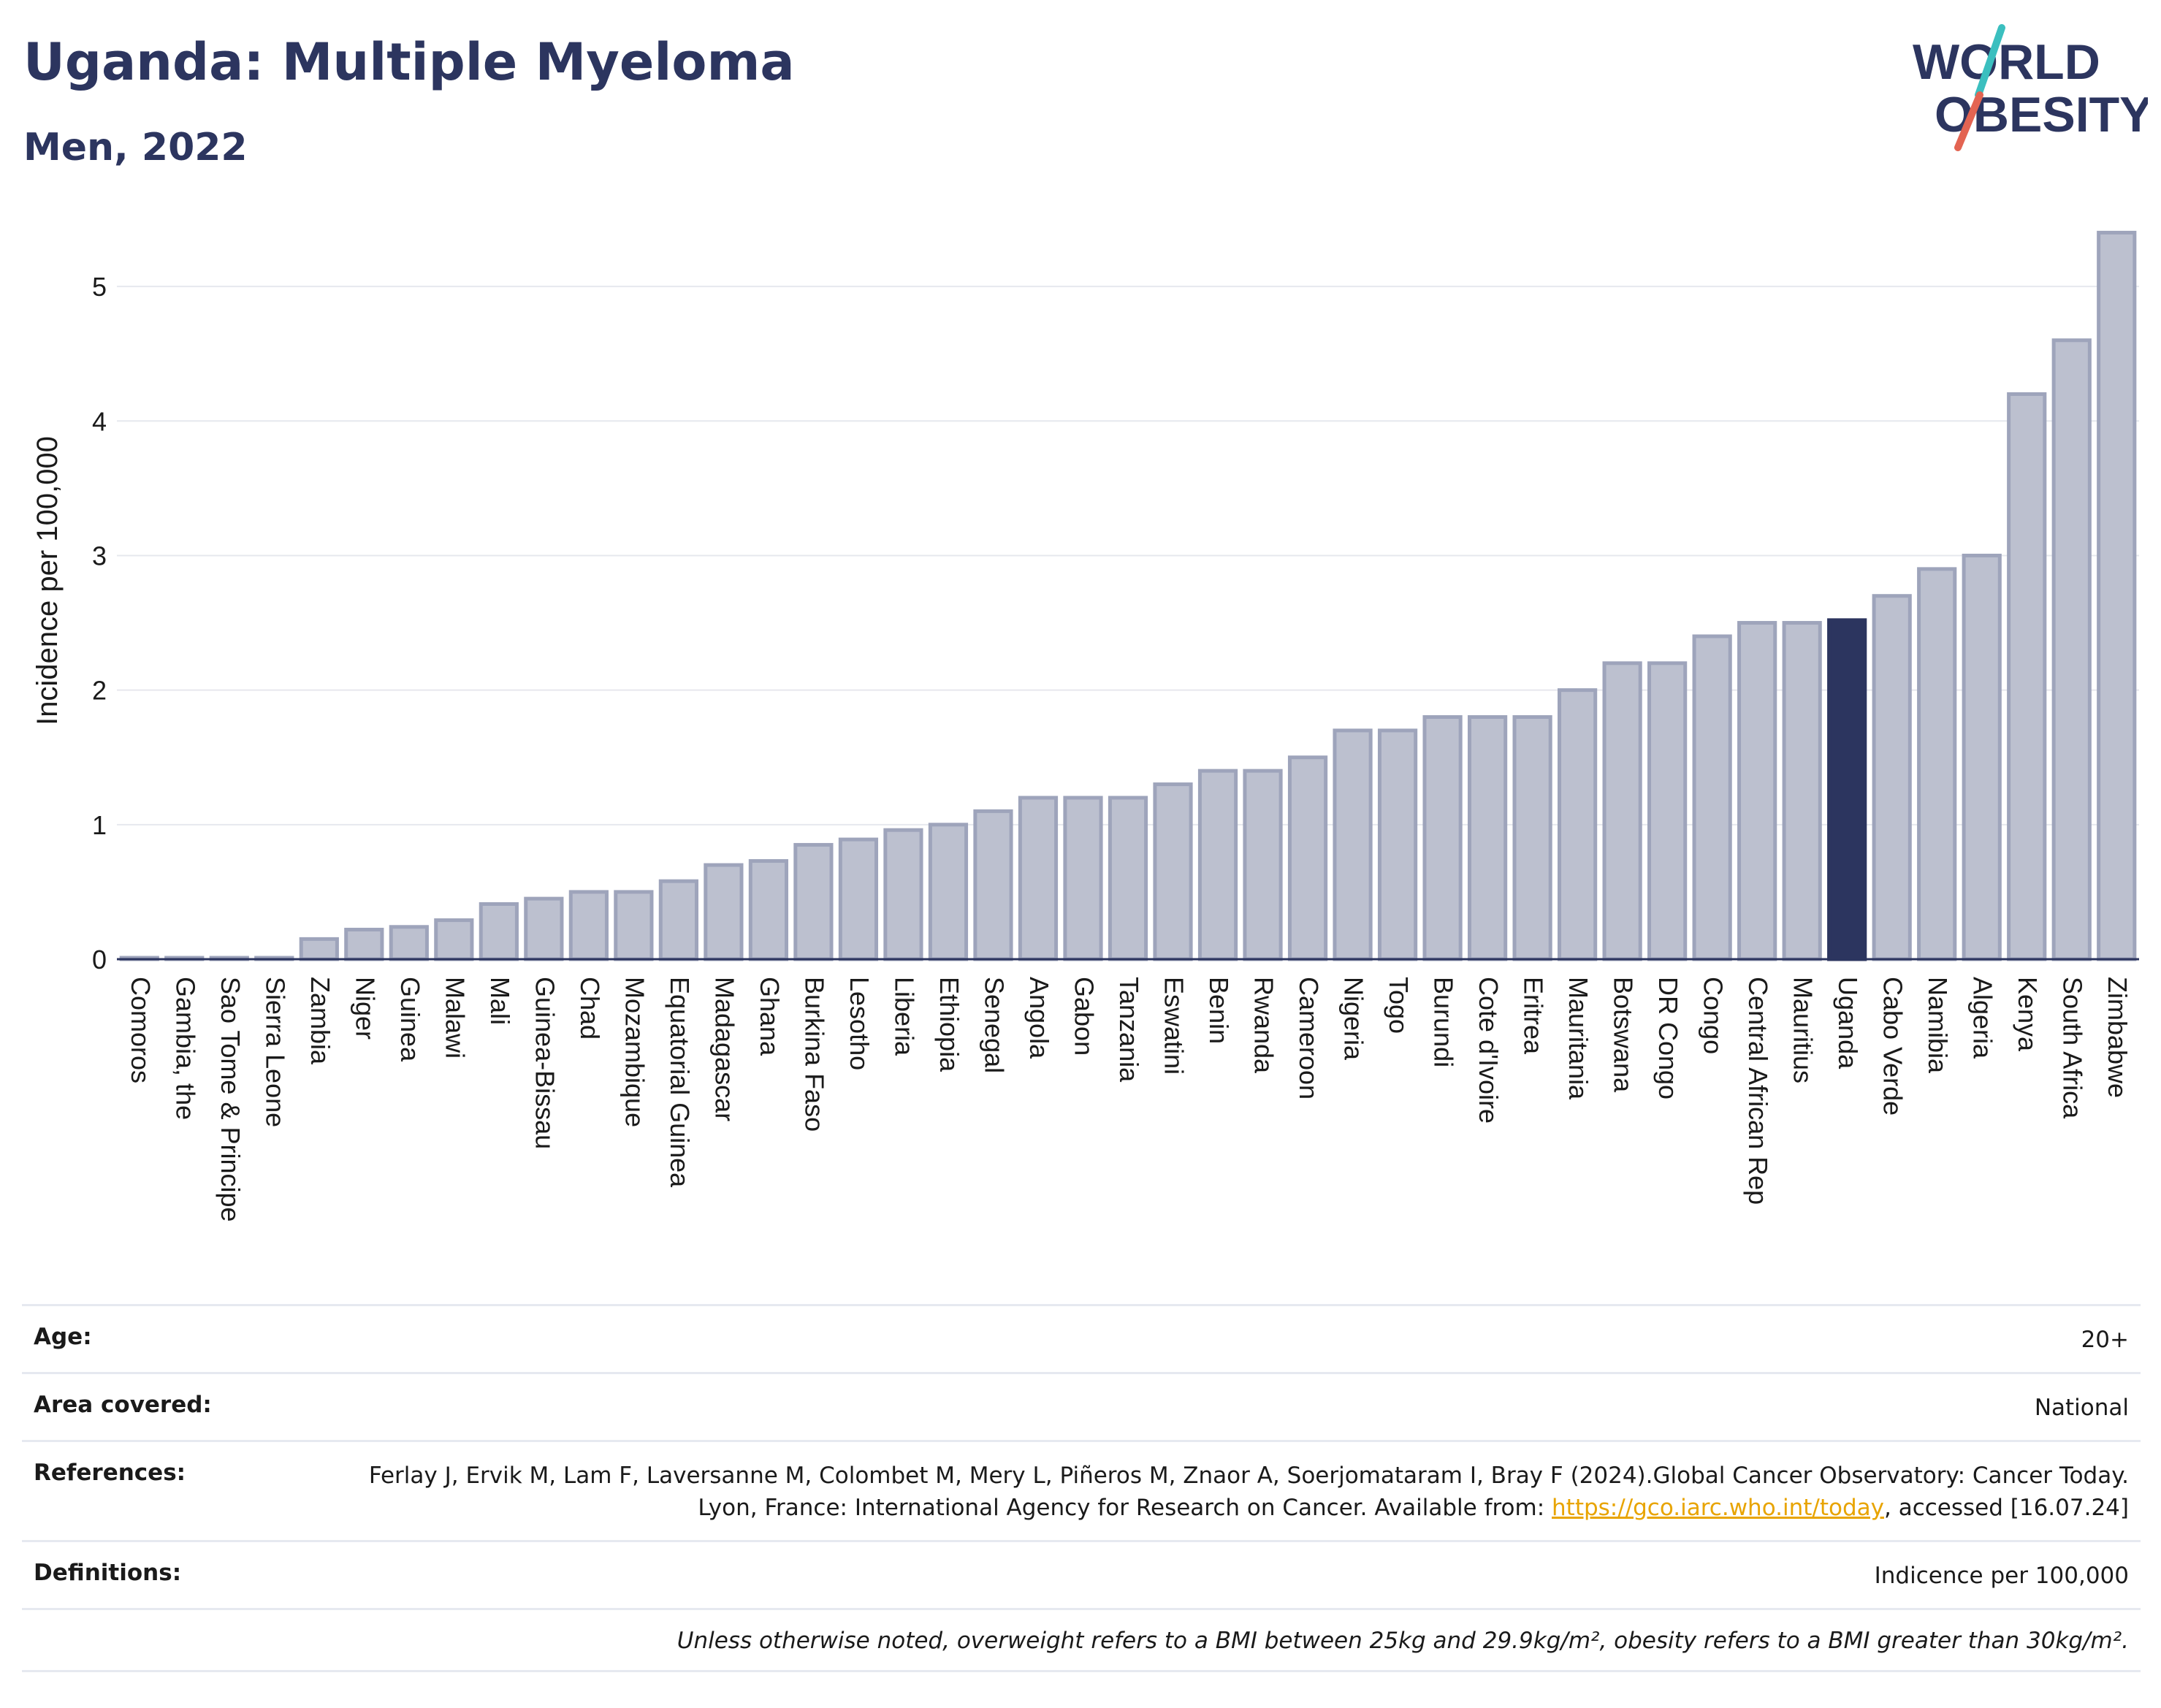  Describe the element at coordinates (1847, 789) in the screenshot. I see `bar-highlight` at that location.